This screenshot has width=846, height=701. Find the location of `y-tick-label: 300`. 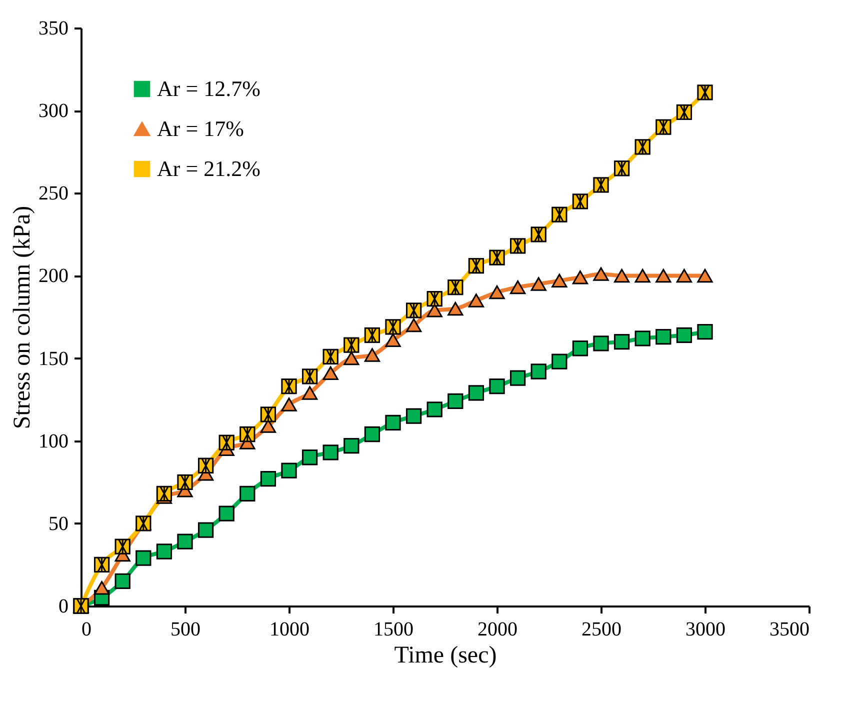

y-tick-label: 300 is located at coordinates (53, 111).